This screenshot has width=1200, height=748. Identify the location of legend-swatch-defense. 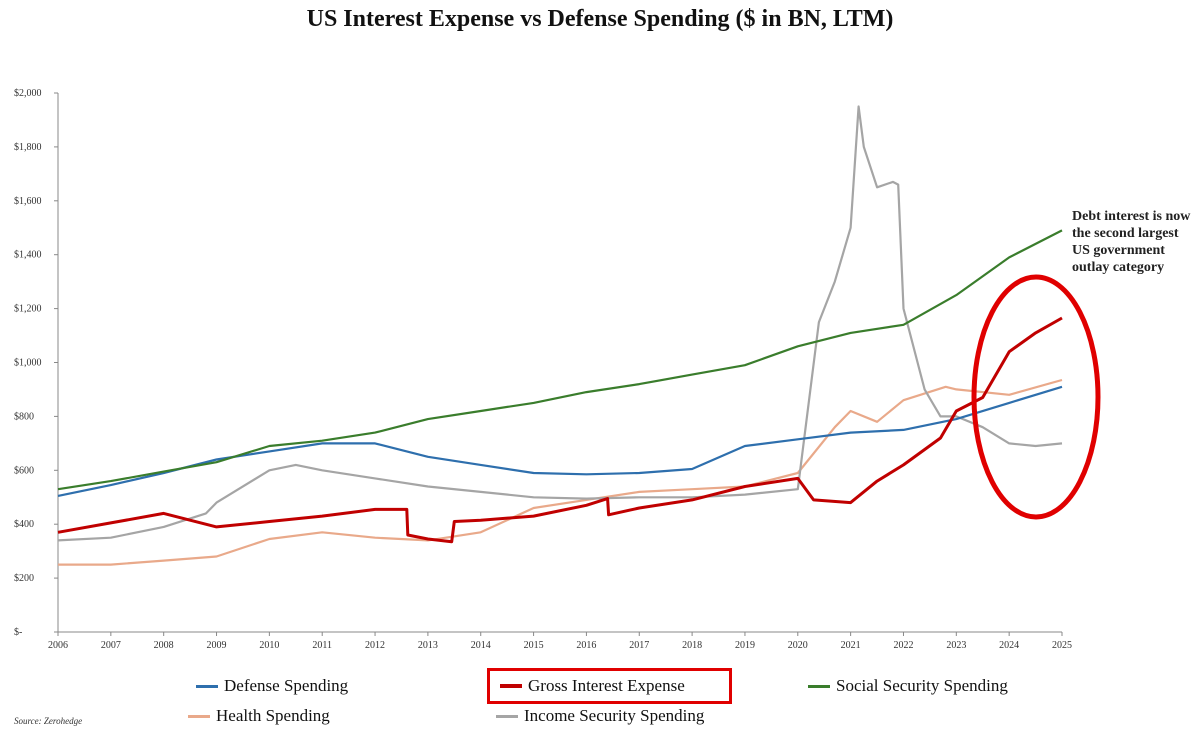
(207, 686).